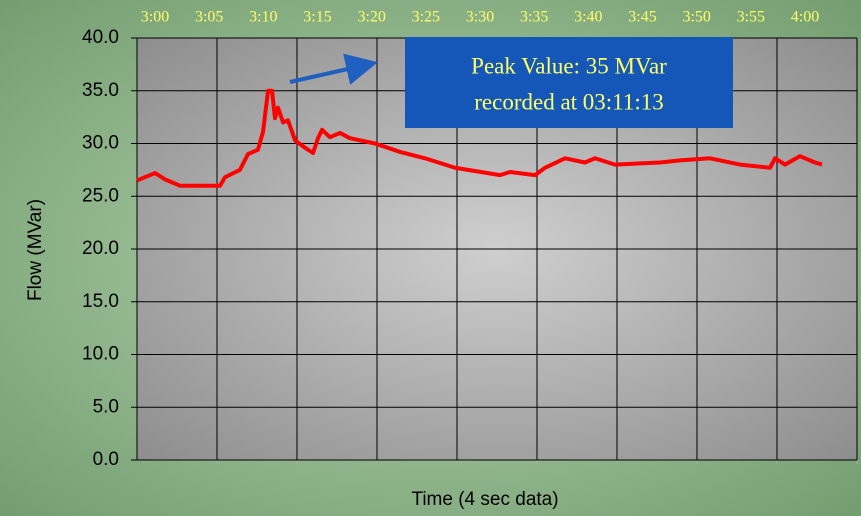  Describe the element at coordinates (100, 37) in the screenshot. I see `y-tick-label: 40.0` at that location.